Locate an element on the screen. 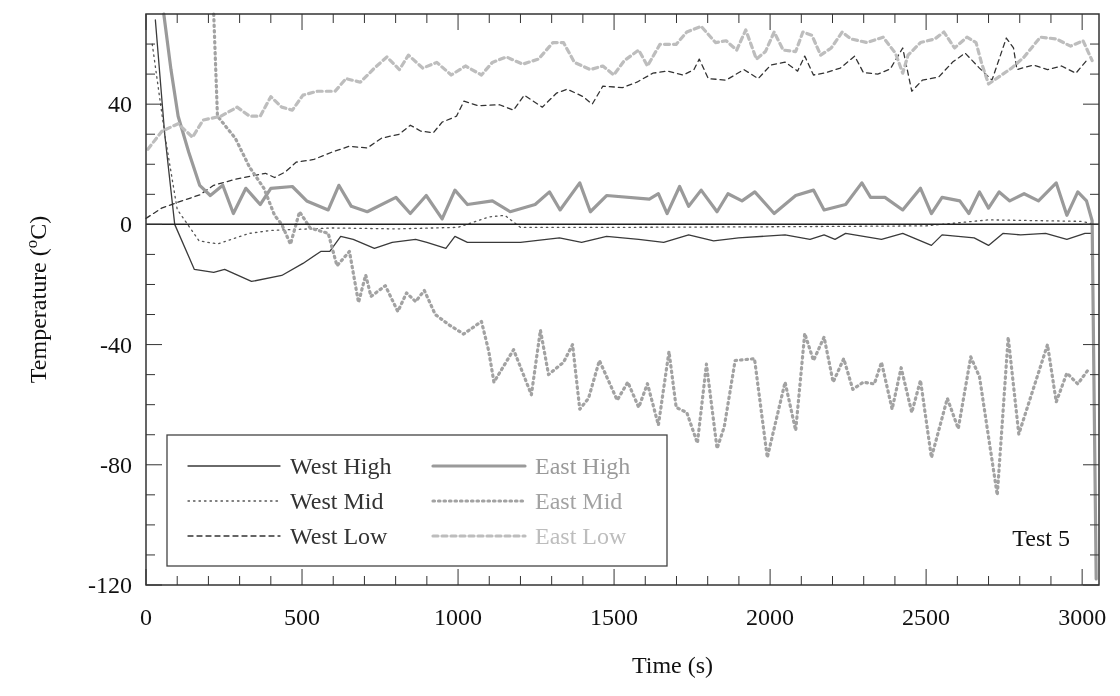 This screenshot has width=1120, height=696. legend-label: East High is located at coordinates (583, 466).